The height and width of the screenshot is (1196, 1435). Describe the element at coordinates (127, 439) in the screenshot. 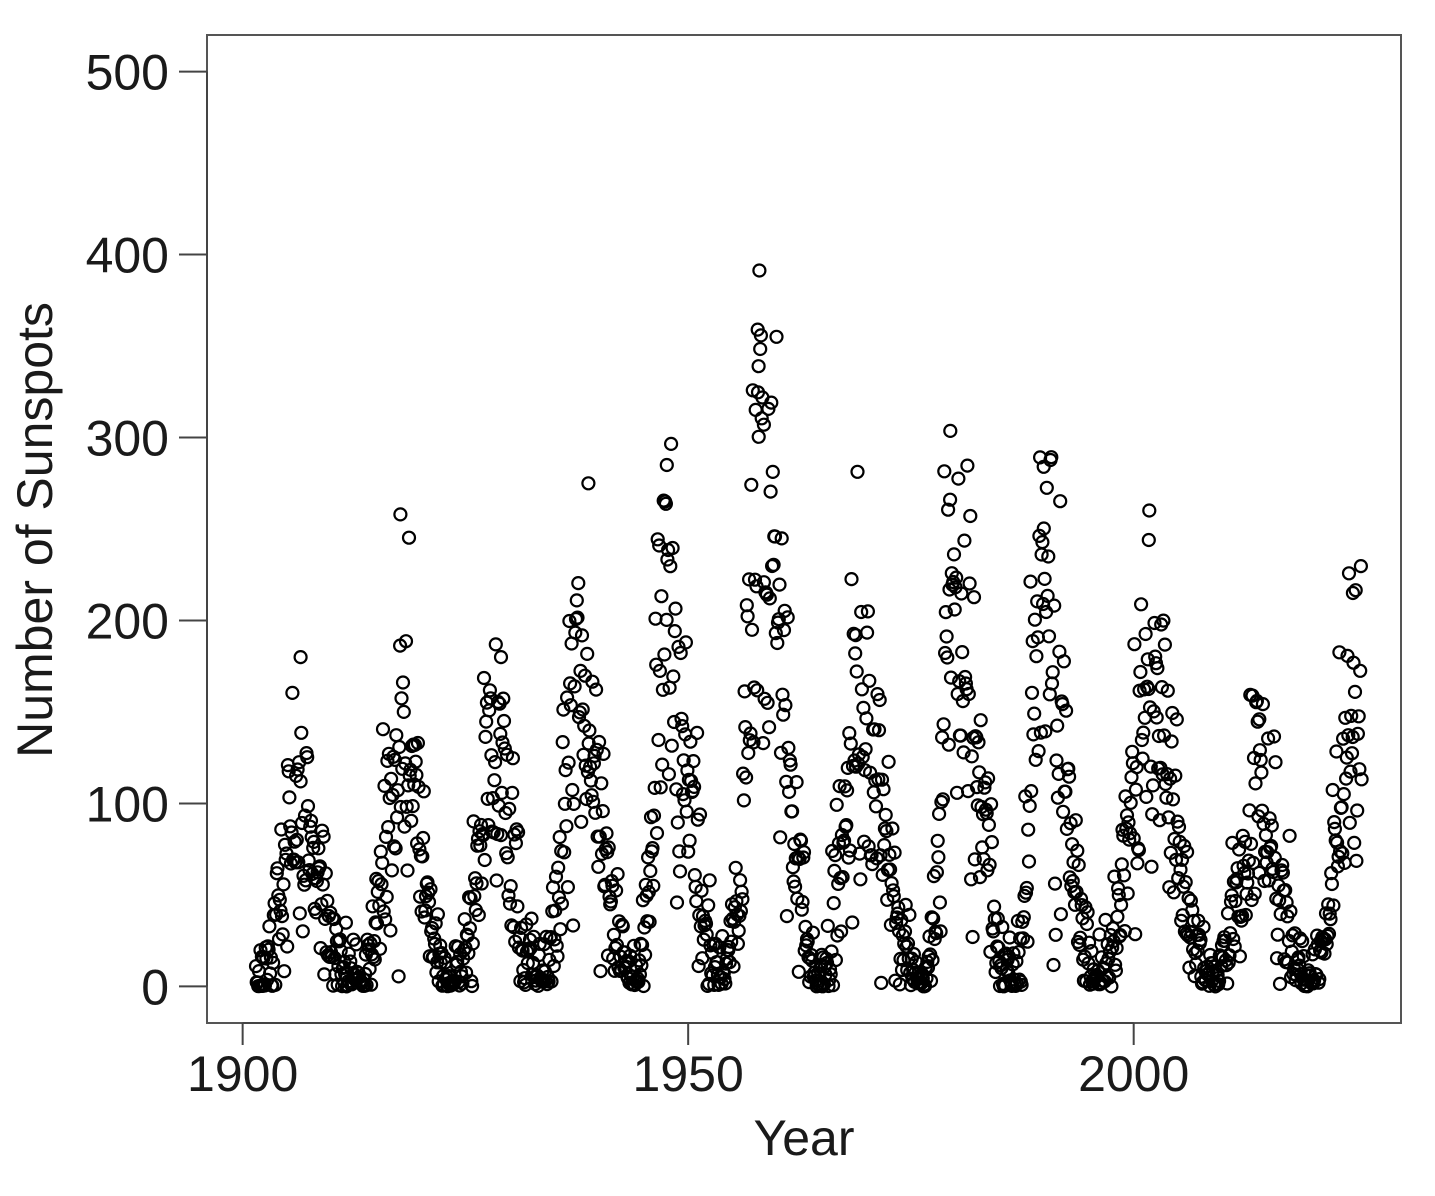

I see `y-tick-label: 300` at that location.